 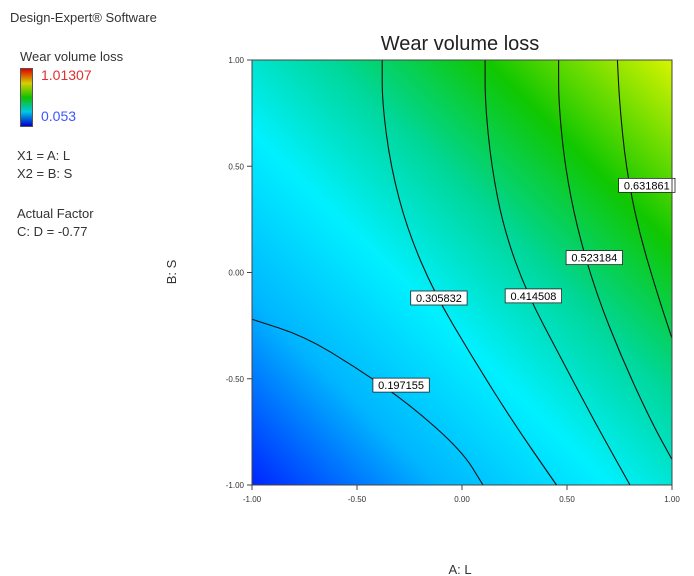 What do you see at coordinates (44, 155) in the screenshot?
I see `x1-factor-label: X1 = A: L` at bounding box center [44, 155].